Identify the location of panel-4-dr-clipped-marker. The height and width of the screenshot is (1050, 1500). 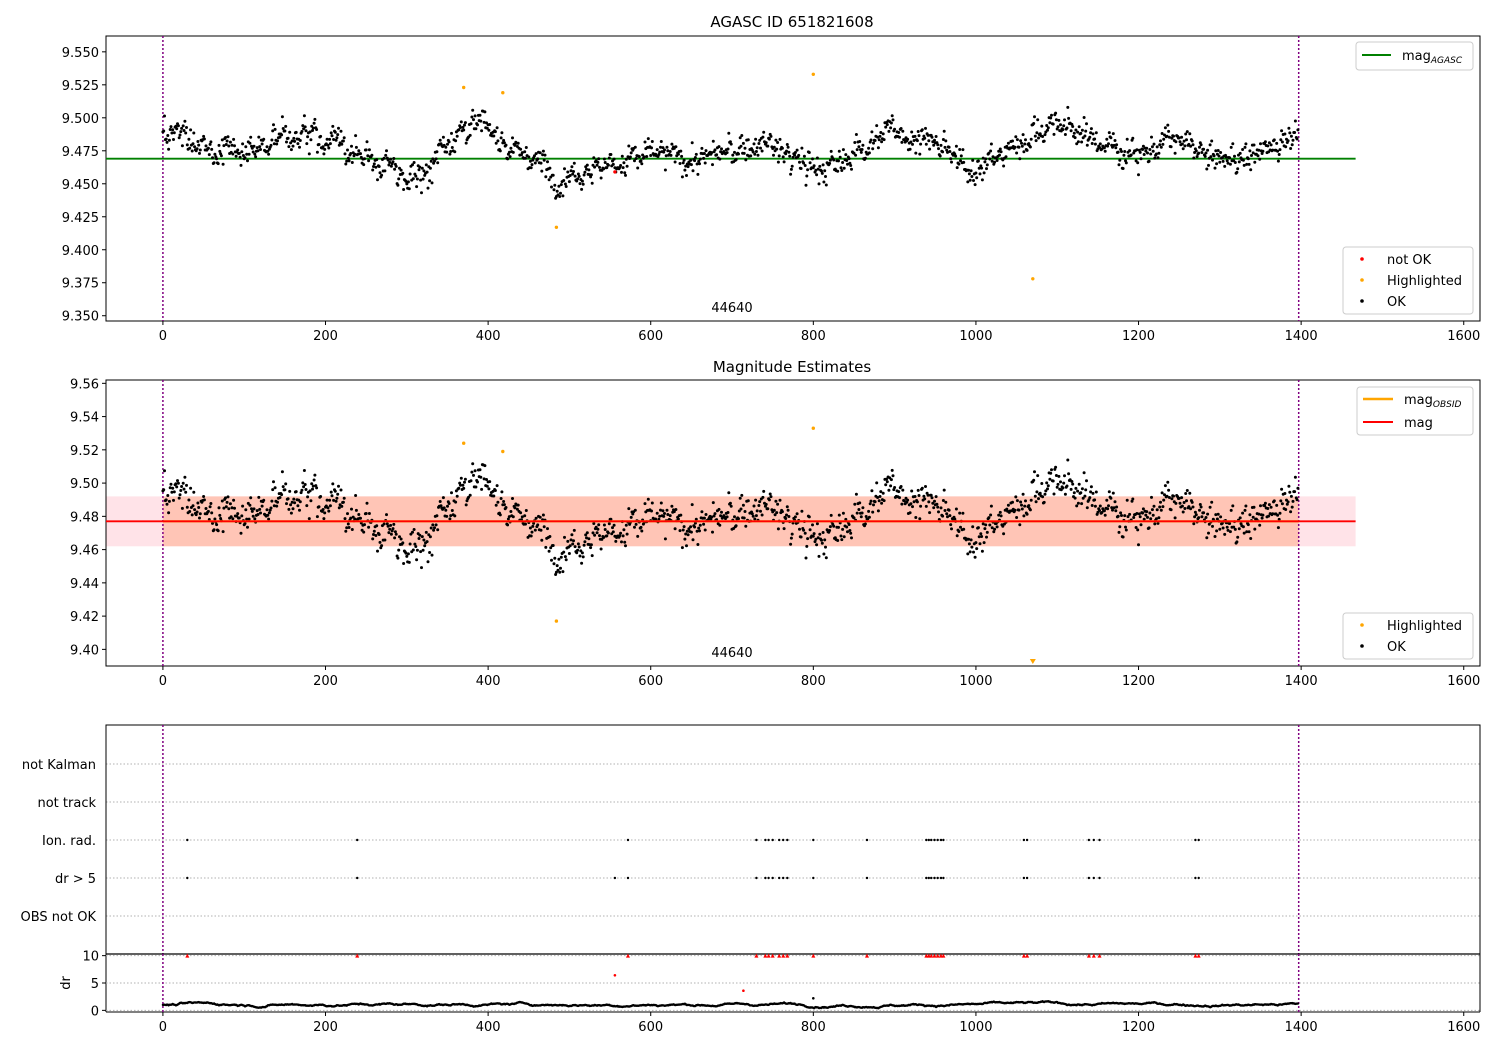
(1099, 955).